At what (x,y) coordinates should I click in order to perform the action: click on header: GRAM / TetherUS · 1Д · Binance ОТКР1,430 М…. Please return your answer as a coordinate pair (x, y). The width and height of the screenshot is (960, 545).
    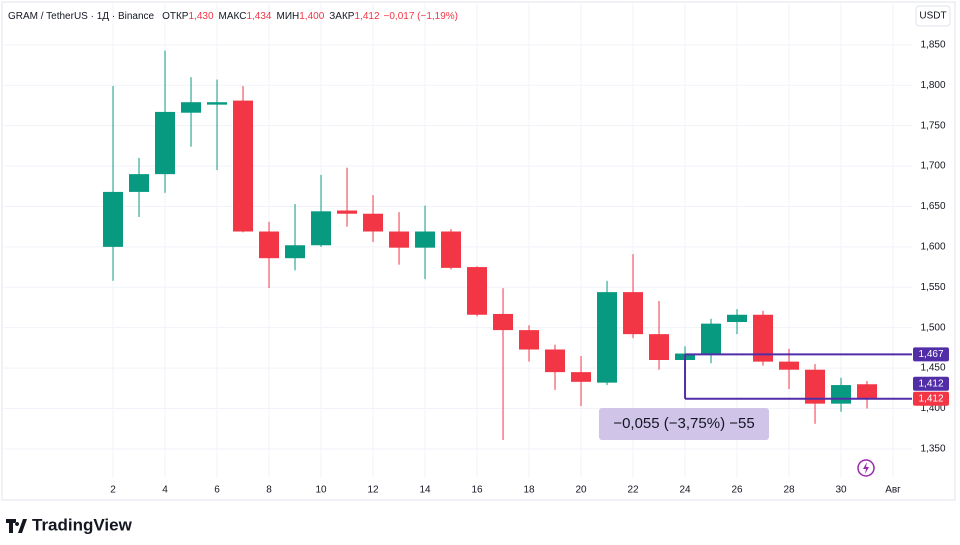
    Looking at the image, I should click on (233, 16).